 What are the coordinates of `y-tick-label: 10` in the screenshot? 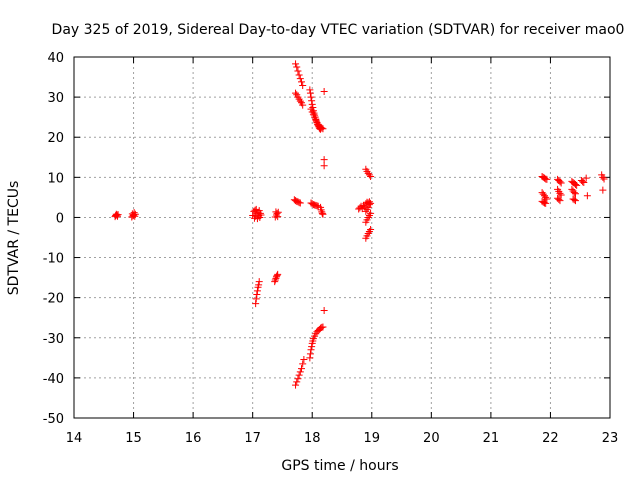 It's located at (55, 178).